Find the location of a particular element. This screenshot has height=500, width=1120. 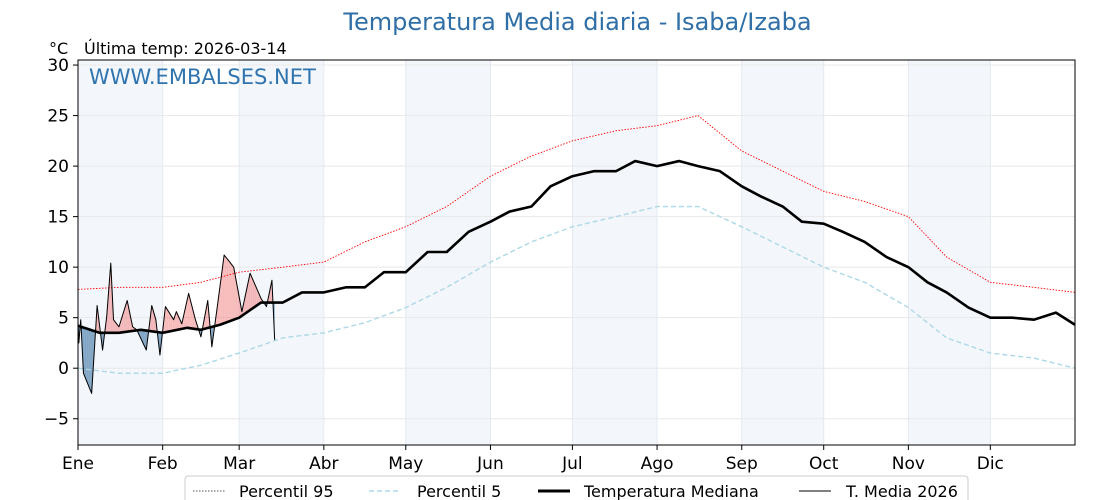

x-tick-label-oct: Oct is located at coordinates (824, 464).